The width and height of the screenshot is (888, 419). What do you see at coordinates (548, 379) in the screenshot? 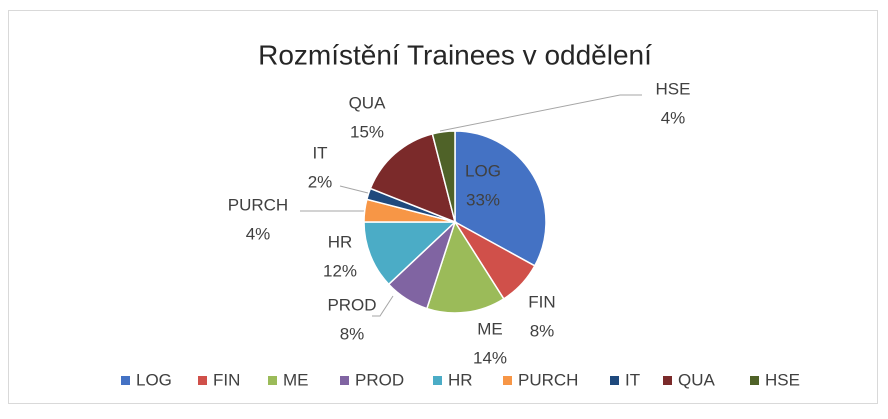
I see `legend-label: PURCH` at bounding box center [548, 379].